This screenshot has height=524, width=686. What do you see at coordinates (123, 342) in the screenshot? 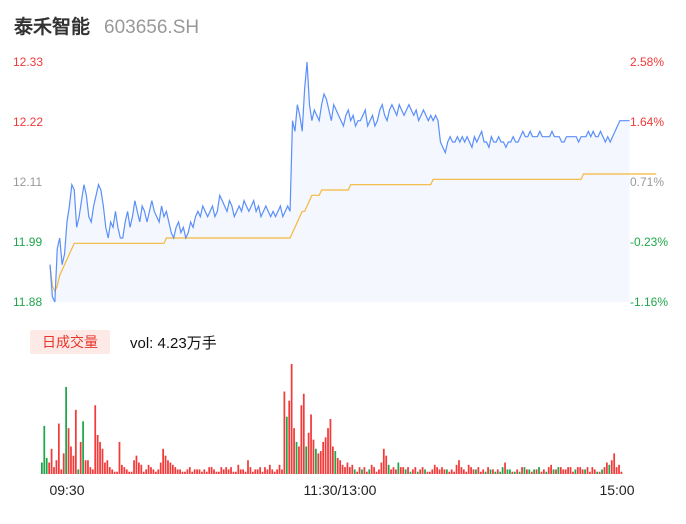
I see `volume-header: 日成交量 vol: 4.23万手` at bounding box center [123, 342].